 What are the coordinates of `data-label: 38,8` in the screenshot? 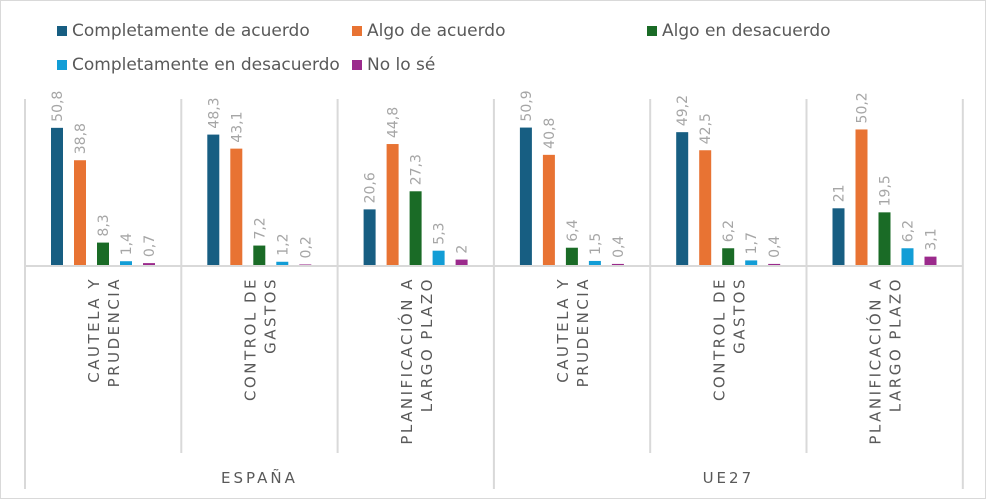 It's located at (81, 138).